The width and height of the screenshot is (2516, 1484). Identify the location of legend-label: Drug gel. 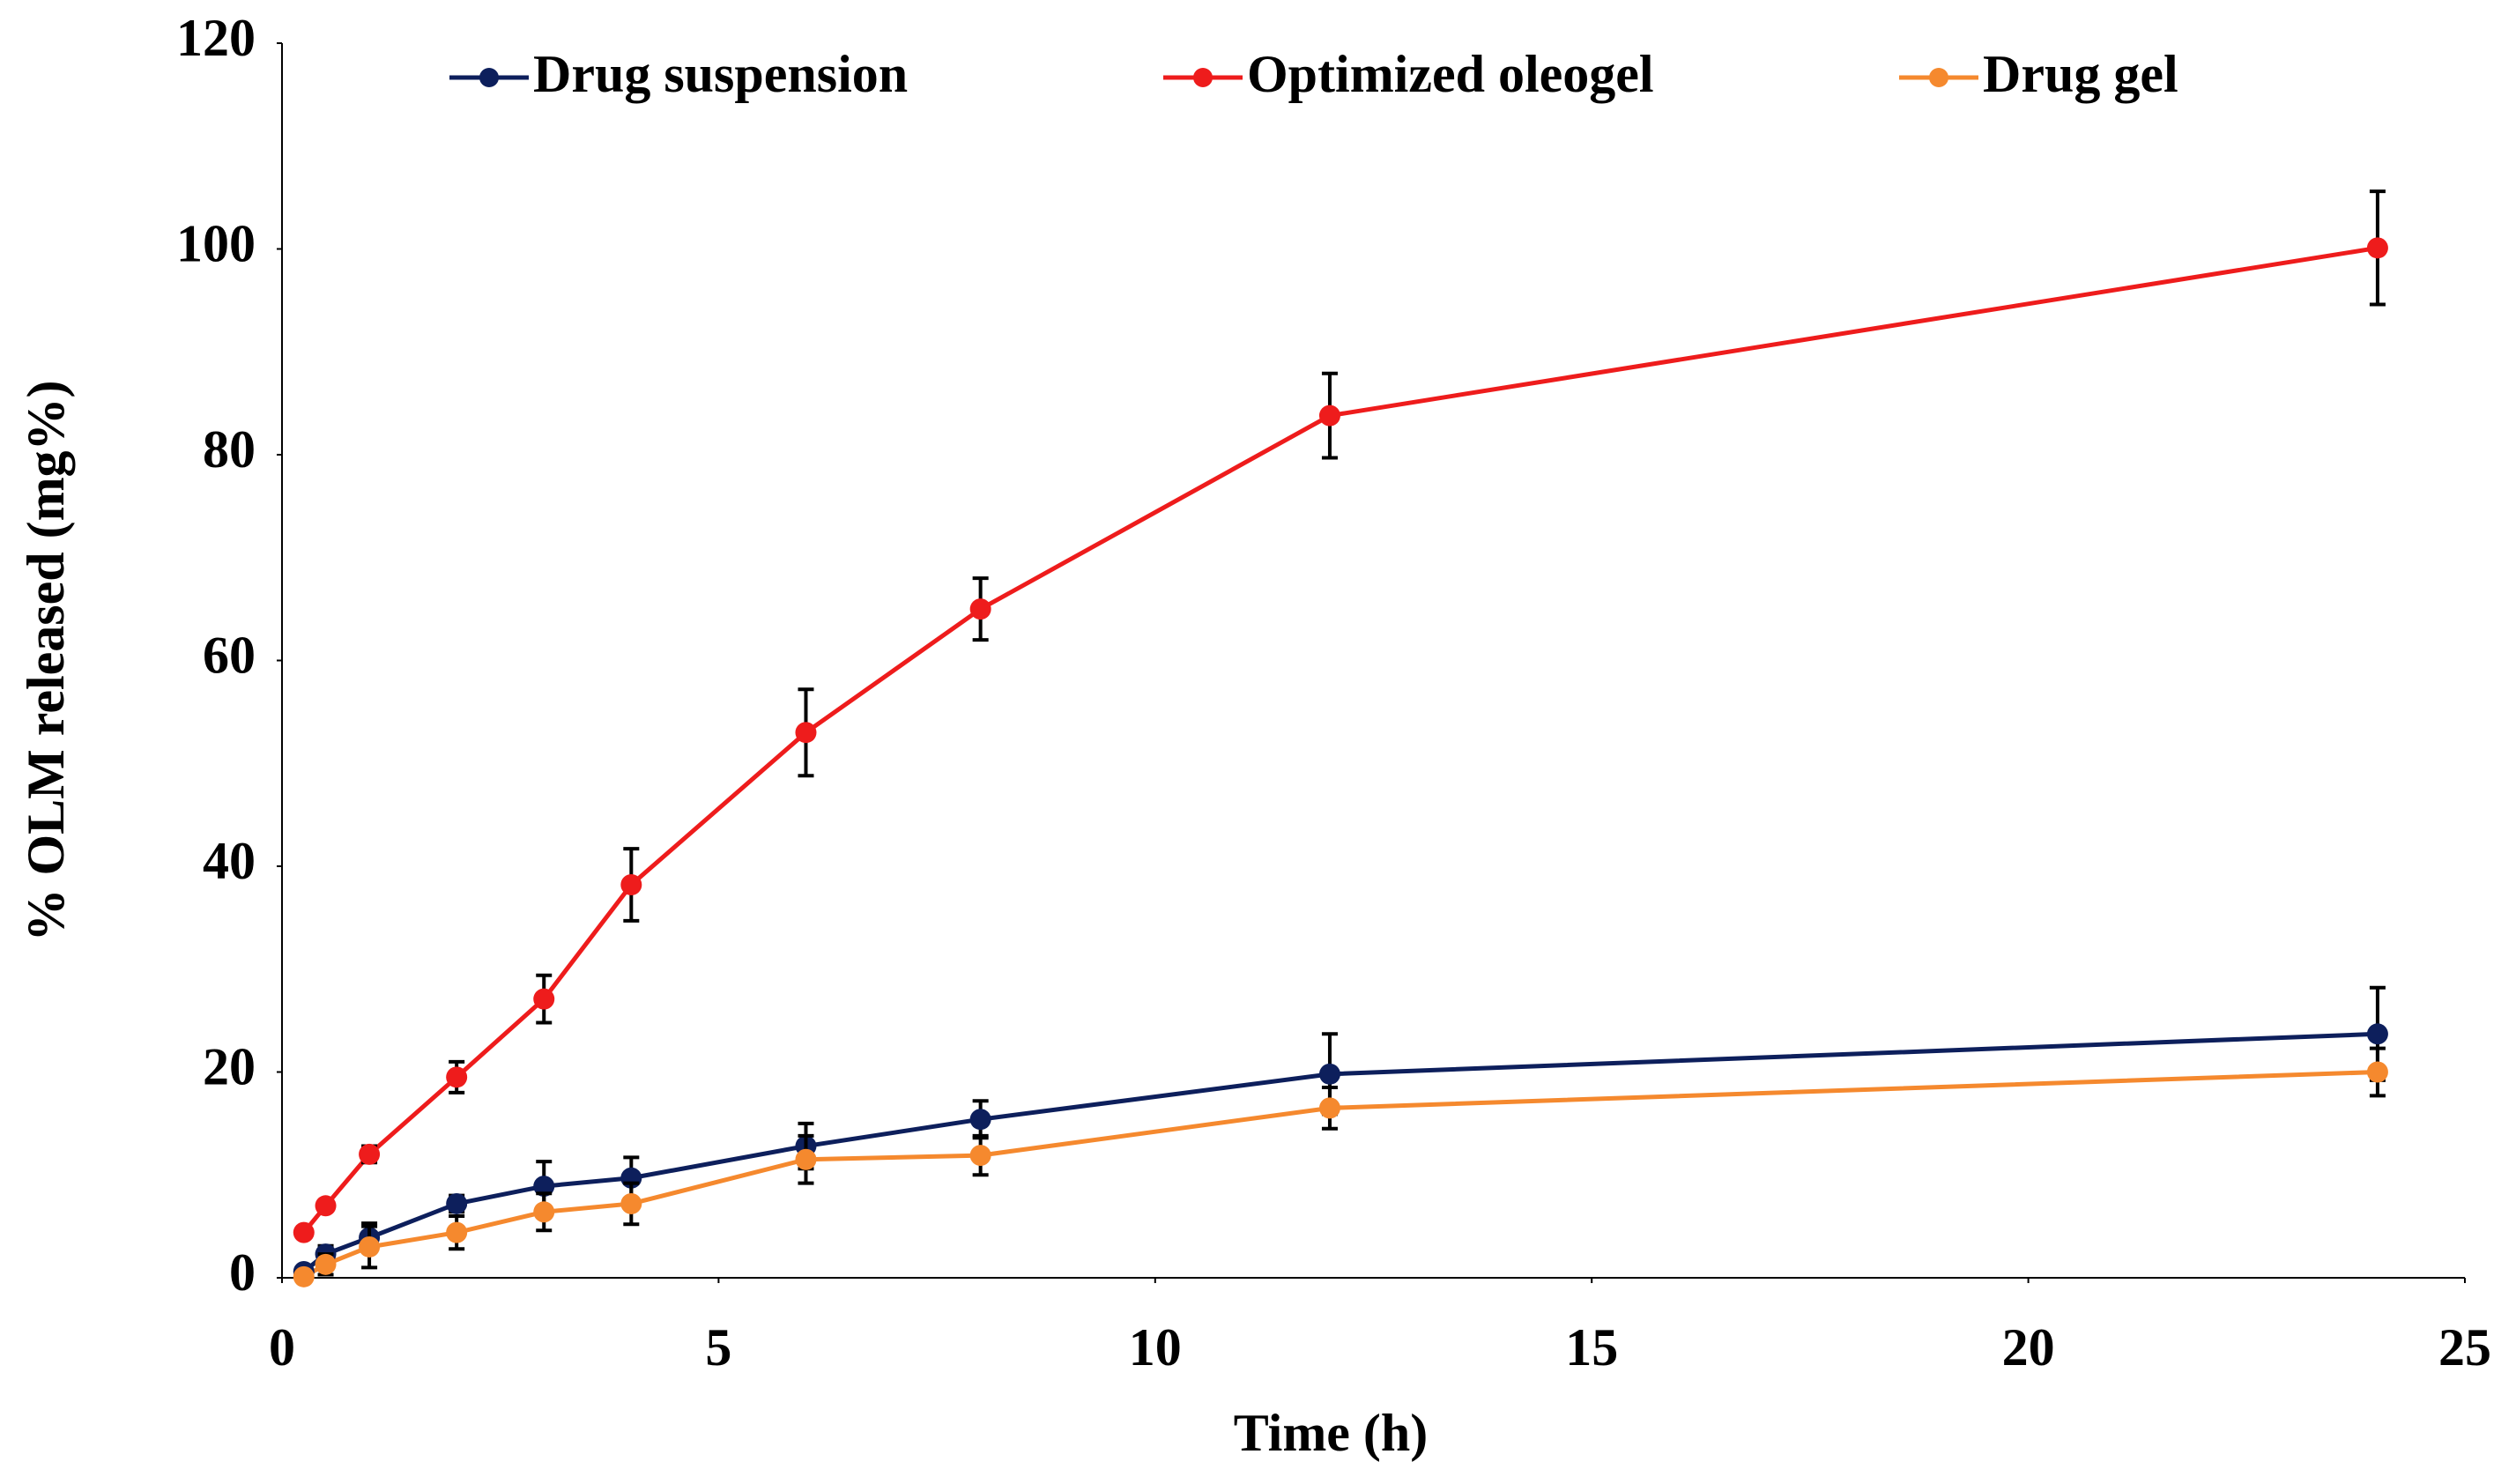
(2080, 74).